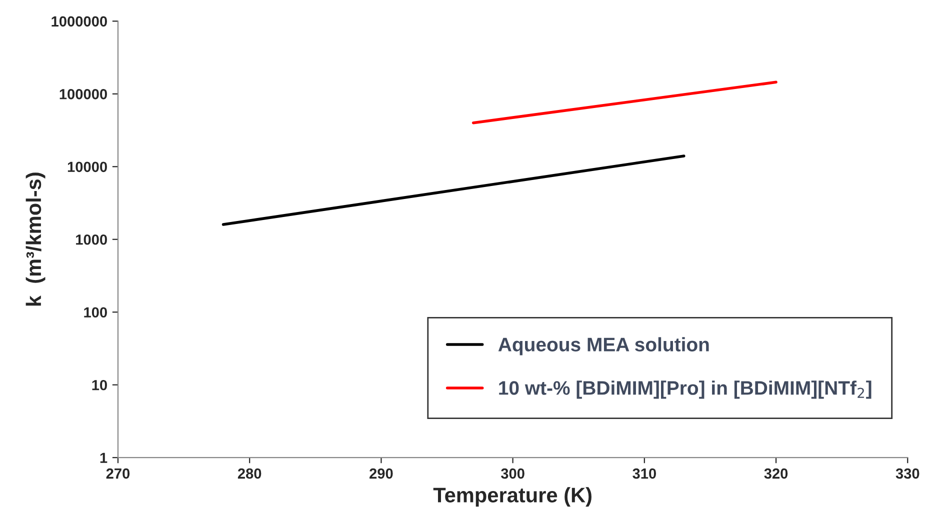  I want to click on x-tick-label: 290, so click(381, 473).